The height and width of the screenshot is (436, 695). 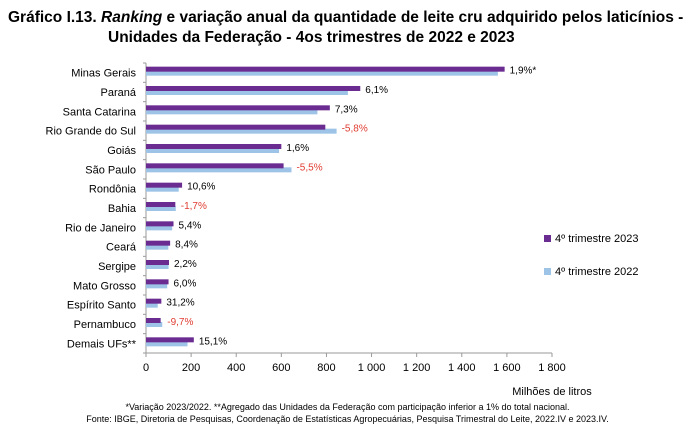 I want to click on category-label: Espírito Santo, so click(x=101, y=306).